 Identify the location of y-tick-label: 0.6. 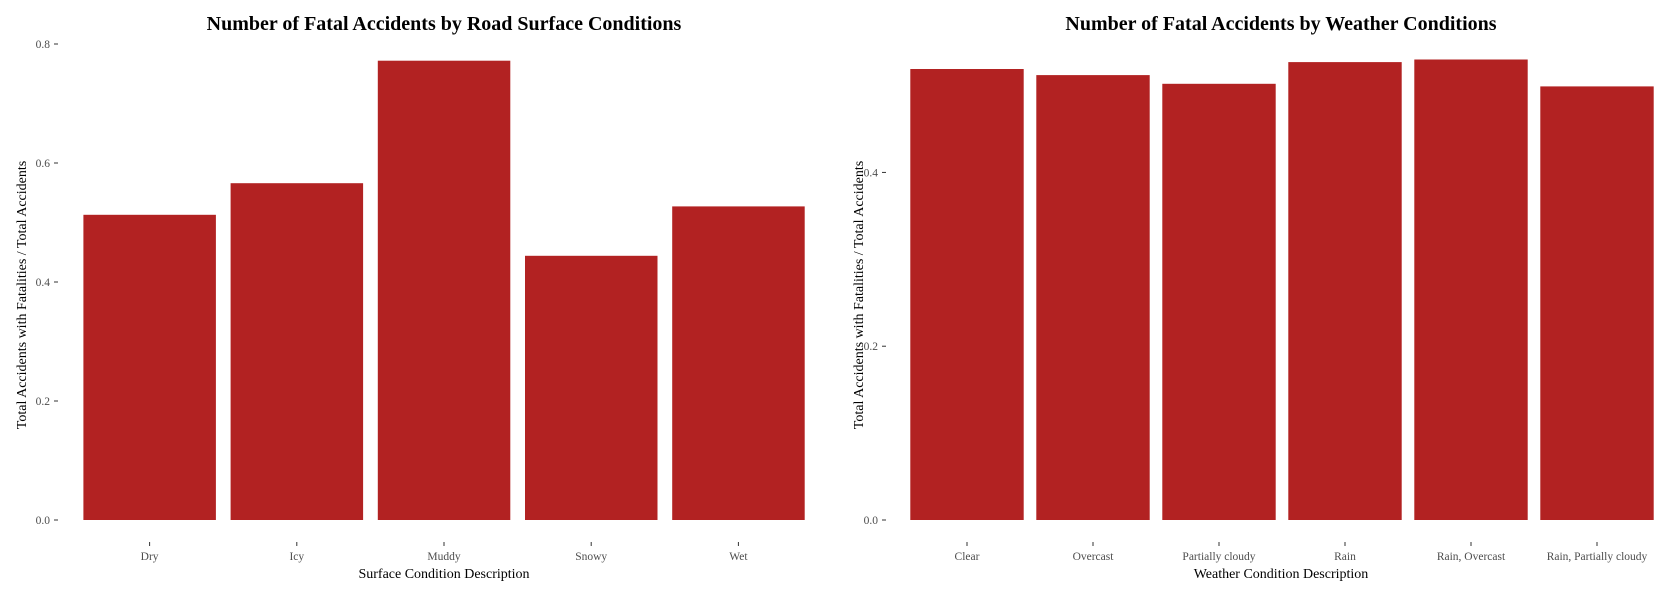
(43, 164).